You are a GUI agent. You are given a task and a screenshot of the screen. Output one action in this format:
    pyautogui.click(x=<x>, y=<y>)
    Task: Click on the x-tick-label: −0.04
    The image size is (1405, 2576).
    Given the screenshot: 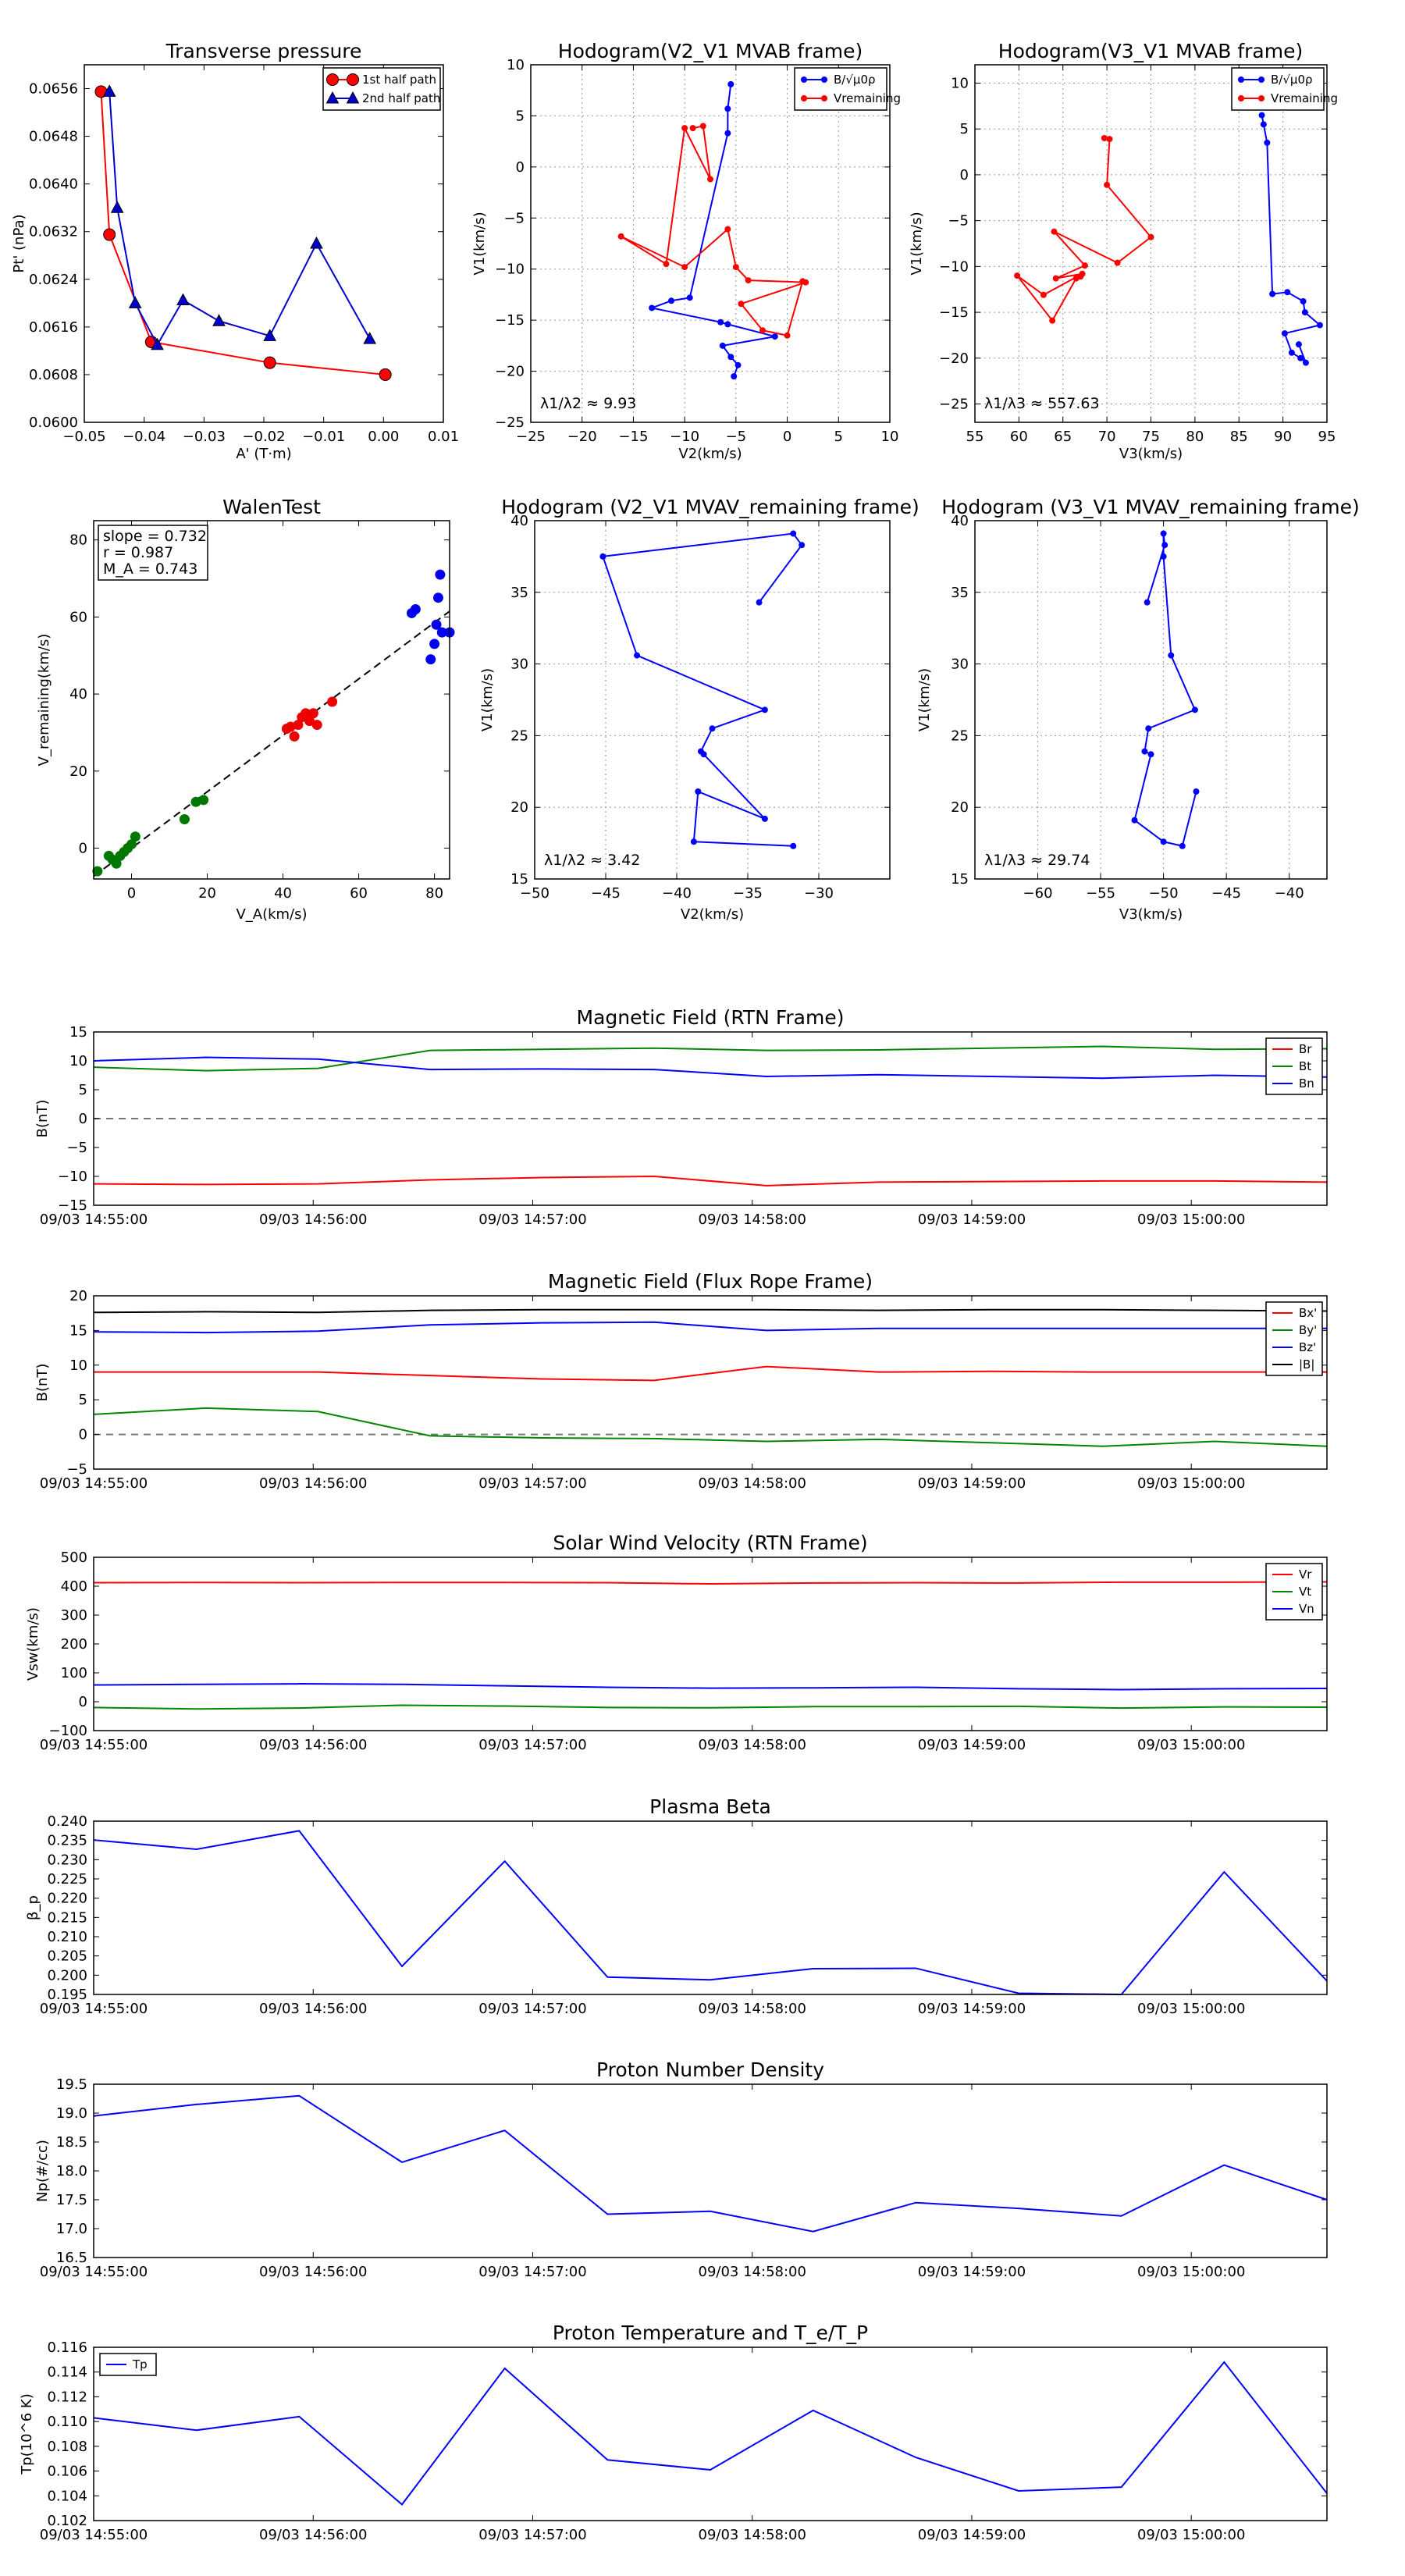 What is the action you would take?
    pyautogui.click(x=144, y=437)
    